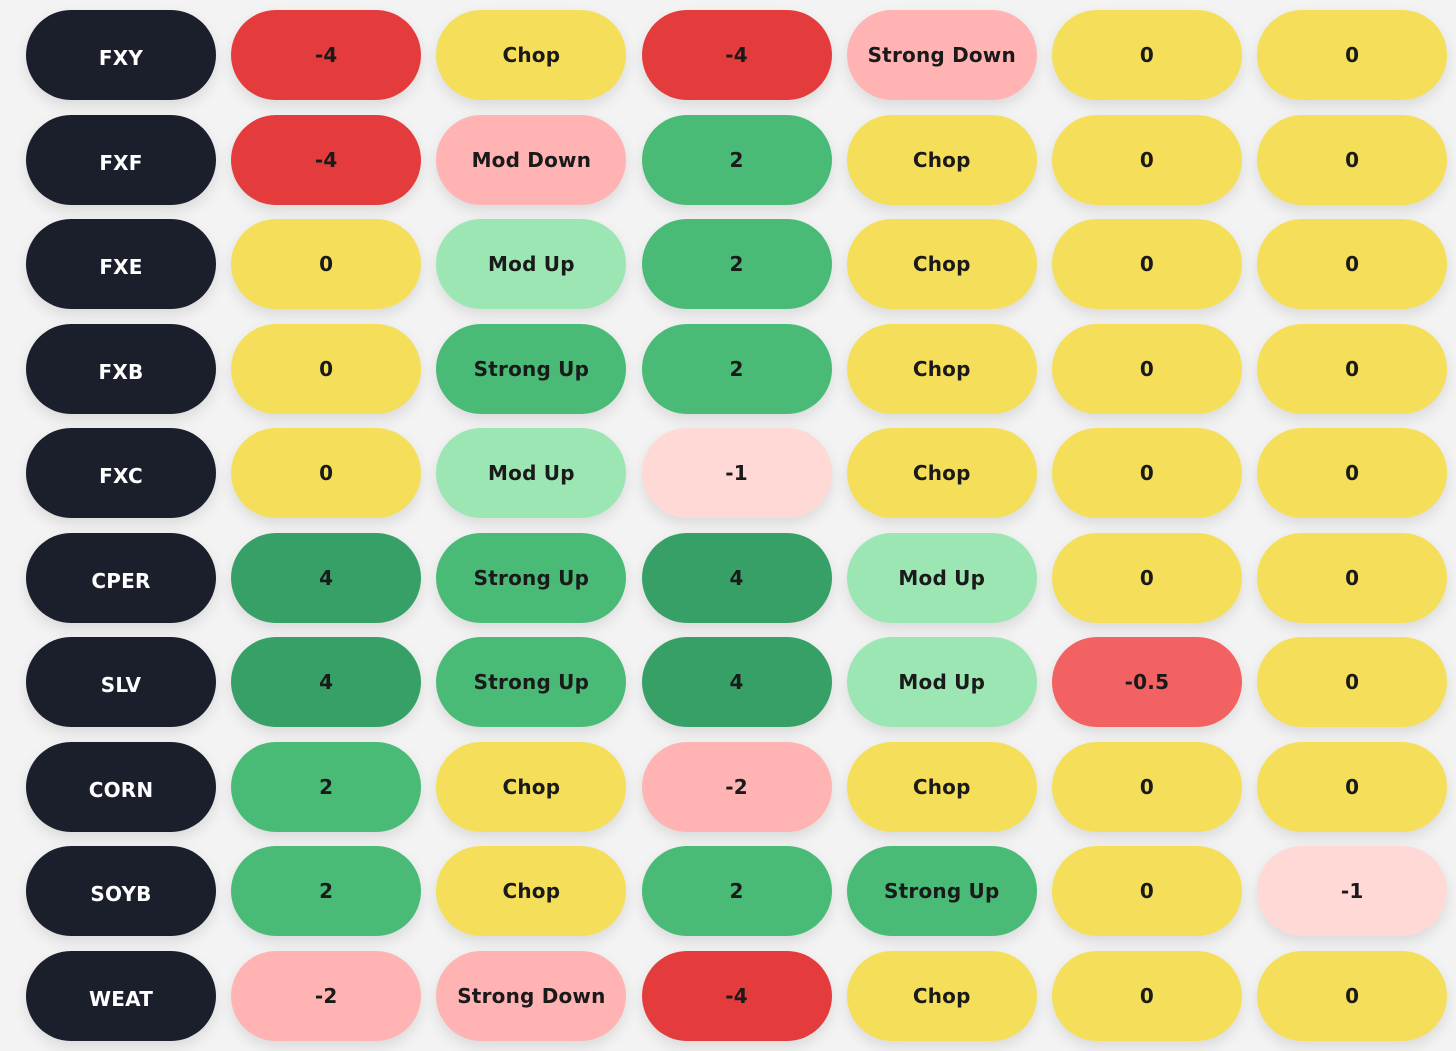  I want to click on ticker-pill-corn: CORN, so click(121, 786).